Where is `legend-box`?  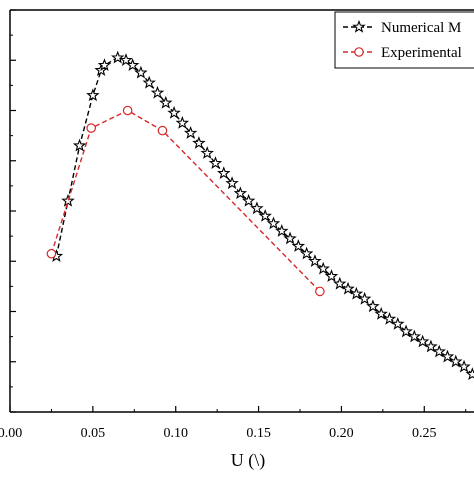
legend-box is located at coordinates (404, 40).